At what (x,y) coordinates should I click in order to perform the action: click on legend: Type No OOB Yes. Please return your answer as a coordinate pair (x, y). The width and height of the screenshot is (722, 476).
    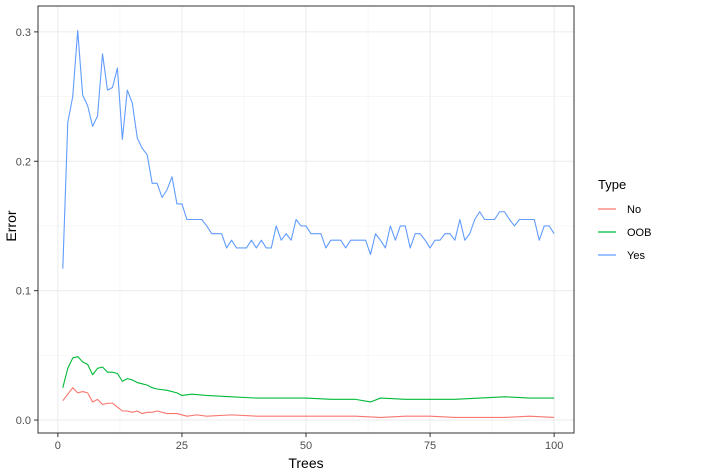
    Looking at the image, I should click on (624, 219).